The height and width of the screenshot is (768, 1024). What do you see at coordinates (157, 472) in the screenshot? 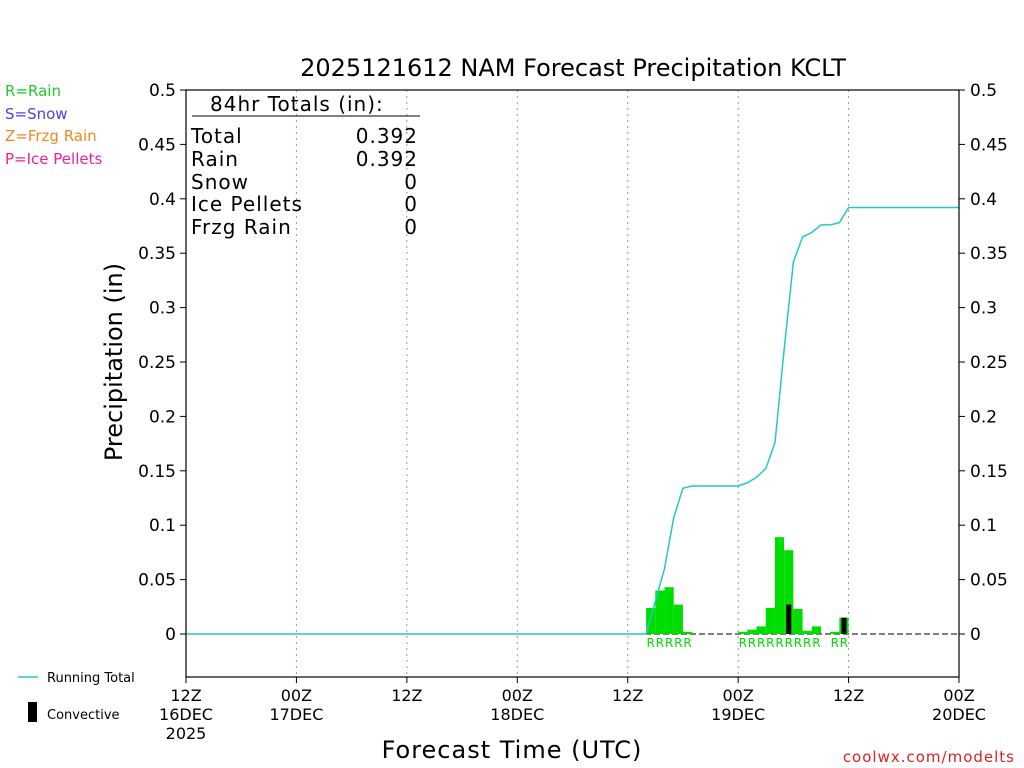
I see `y-tick-label-left: 0.15` at bounding box center [157, 472].